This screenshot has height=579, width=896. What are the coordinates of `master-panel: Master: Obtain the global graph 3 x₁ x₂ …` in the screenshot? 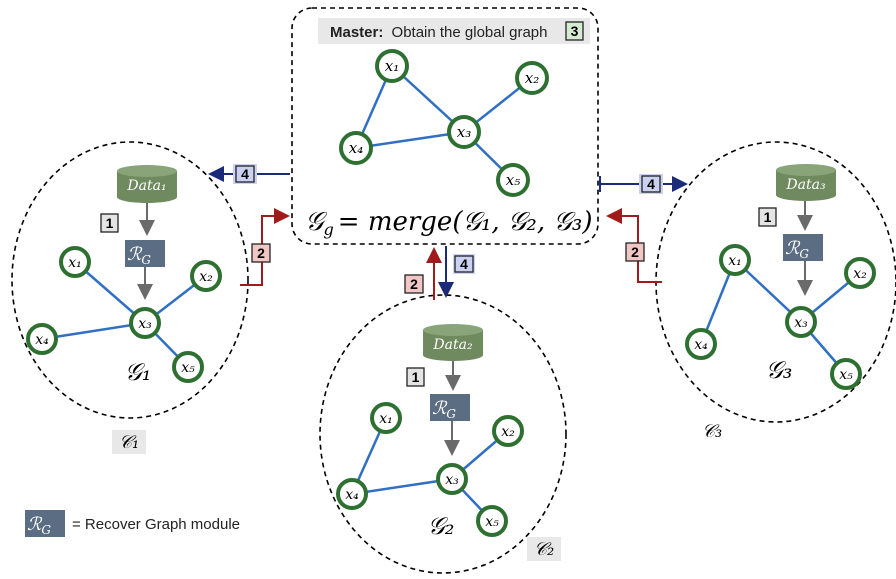 It's located at (445, 126).